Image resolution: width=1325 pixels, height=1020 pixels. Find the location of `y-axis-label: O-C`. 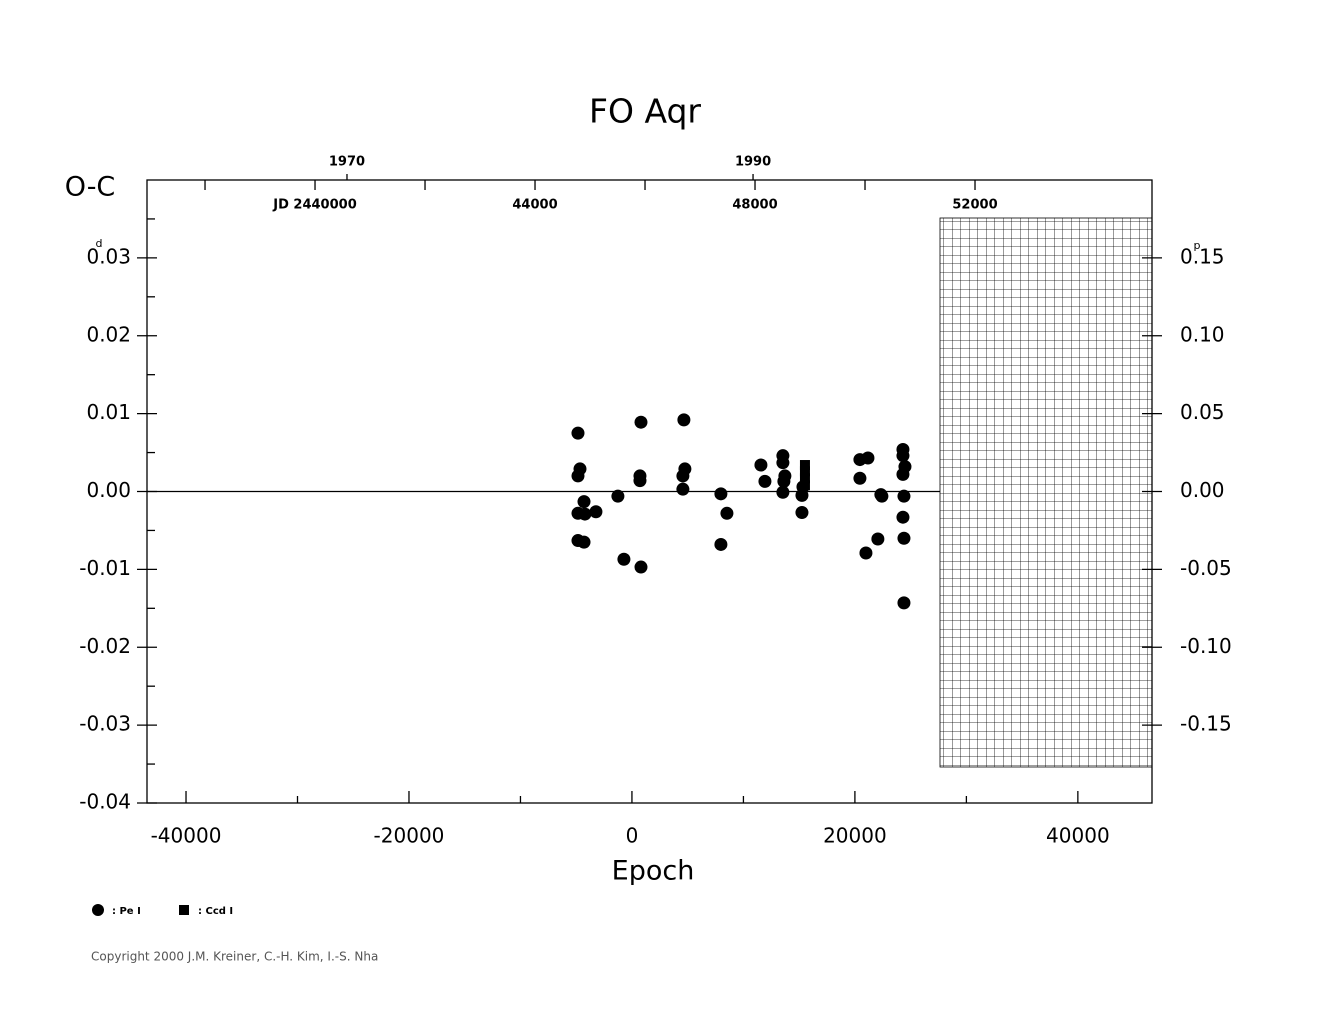

y-axis-label: O-C is located at coordinates (90, 187).